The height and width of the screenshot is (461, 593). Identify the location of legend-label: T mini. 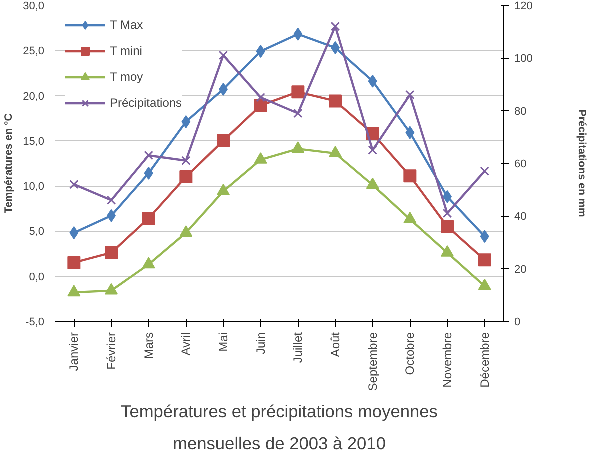
(126, 51).